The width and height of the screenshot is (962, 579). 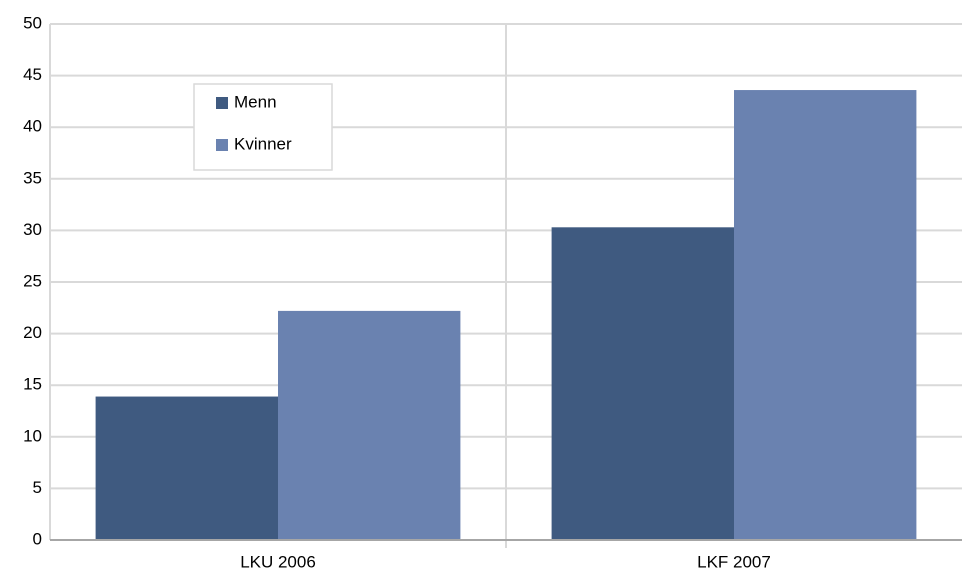 I want to click on y-tick-label: 25, so click(x=32, y=280).